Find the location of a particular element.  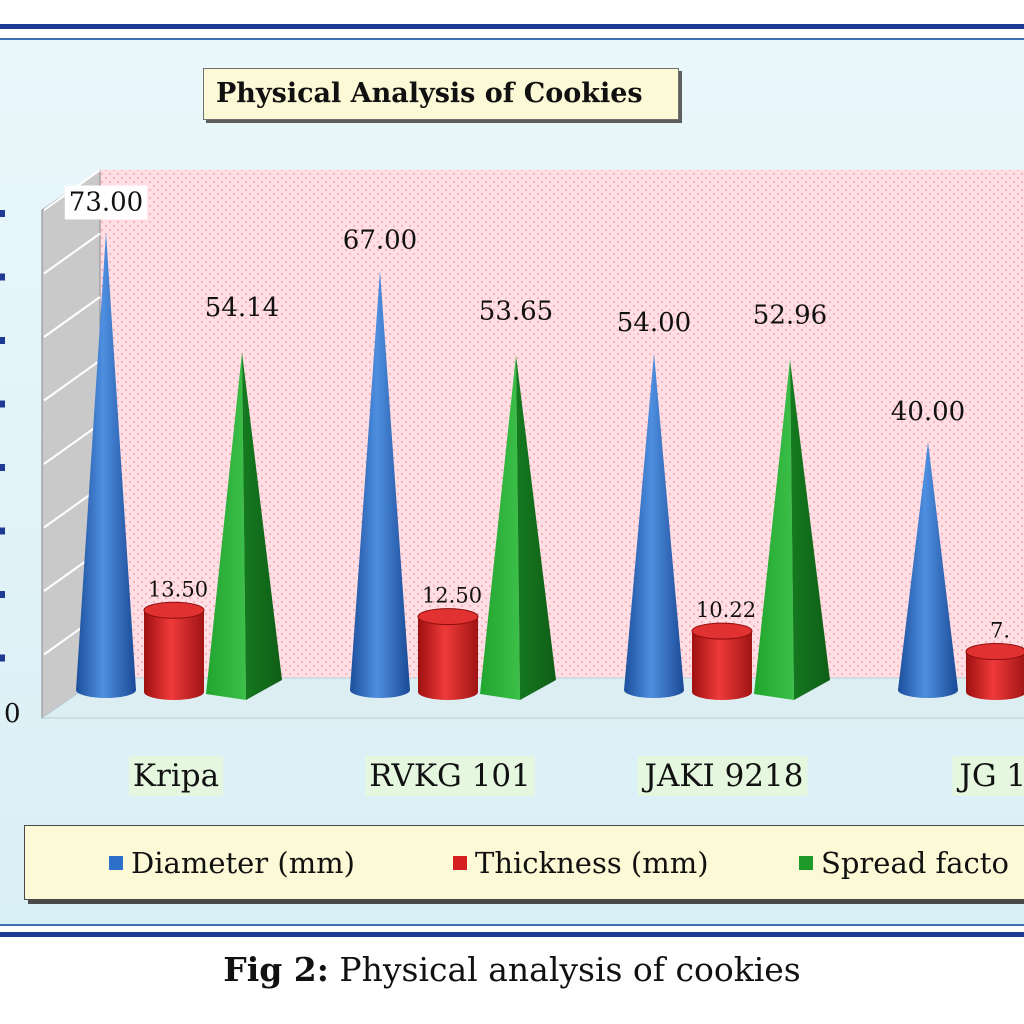

figure-caption: Fig 2: Physical analysis of cookies is located at coordinates (512, 969).